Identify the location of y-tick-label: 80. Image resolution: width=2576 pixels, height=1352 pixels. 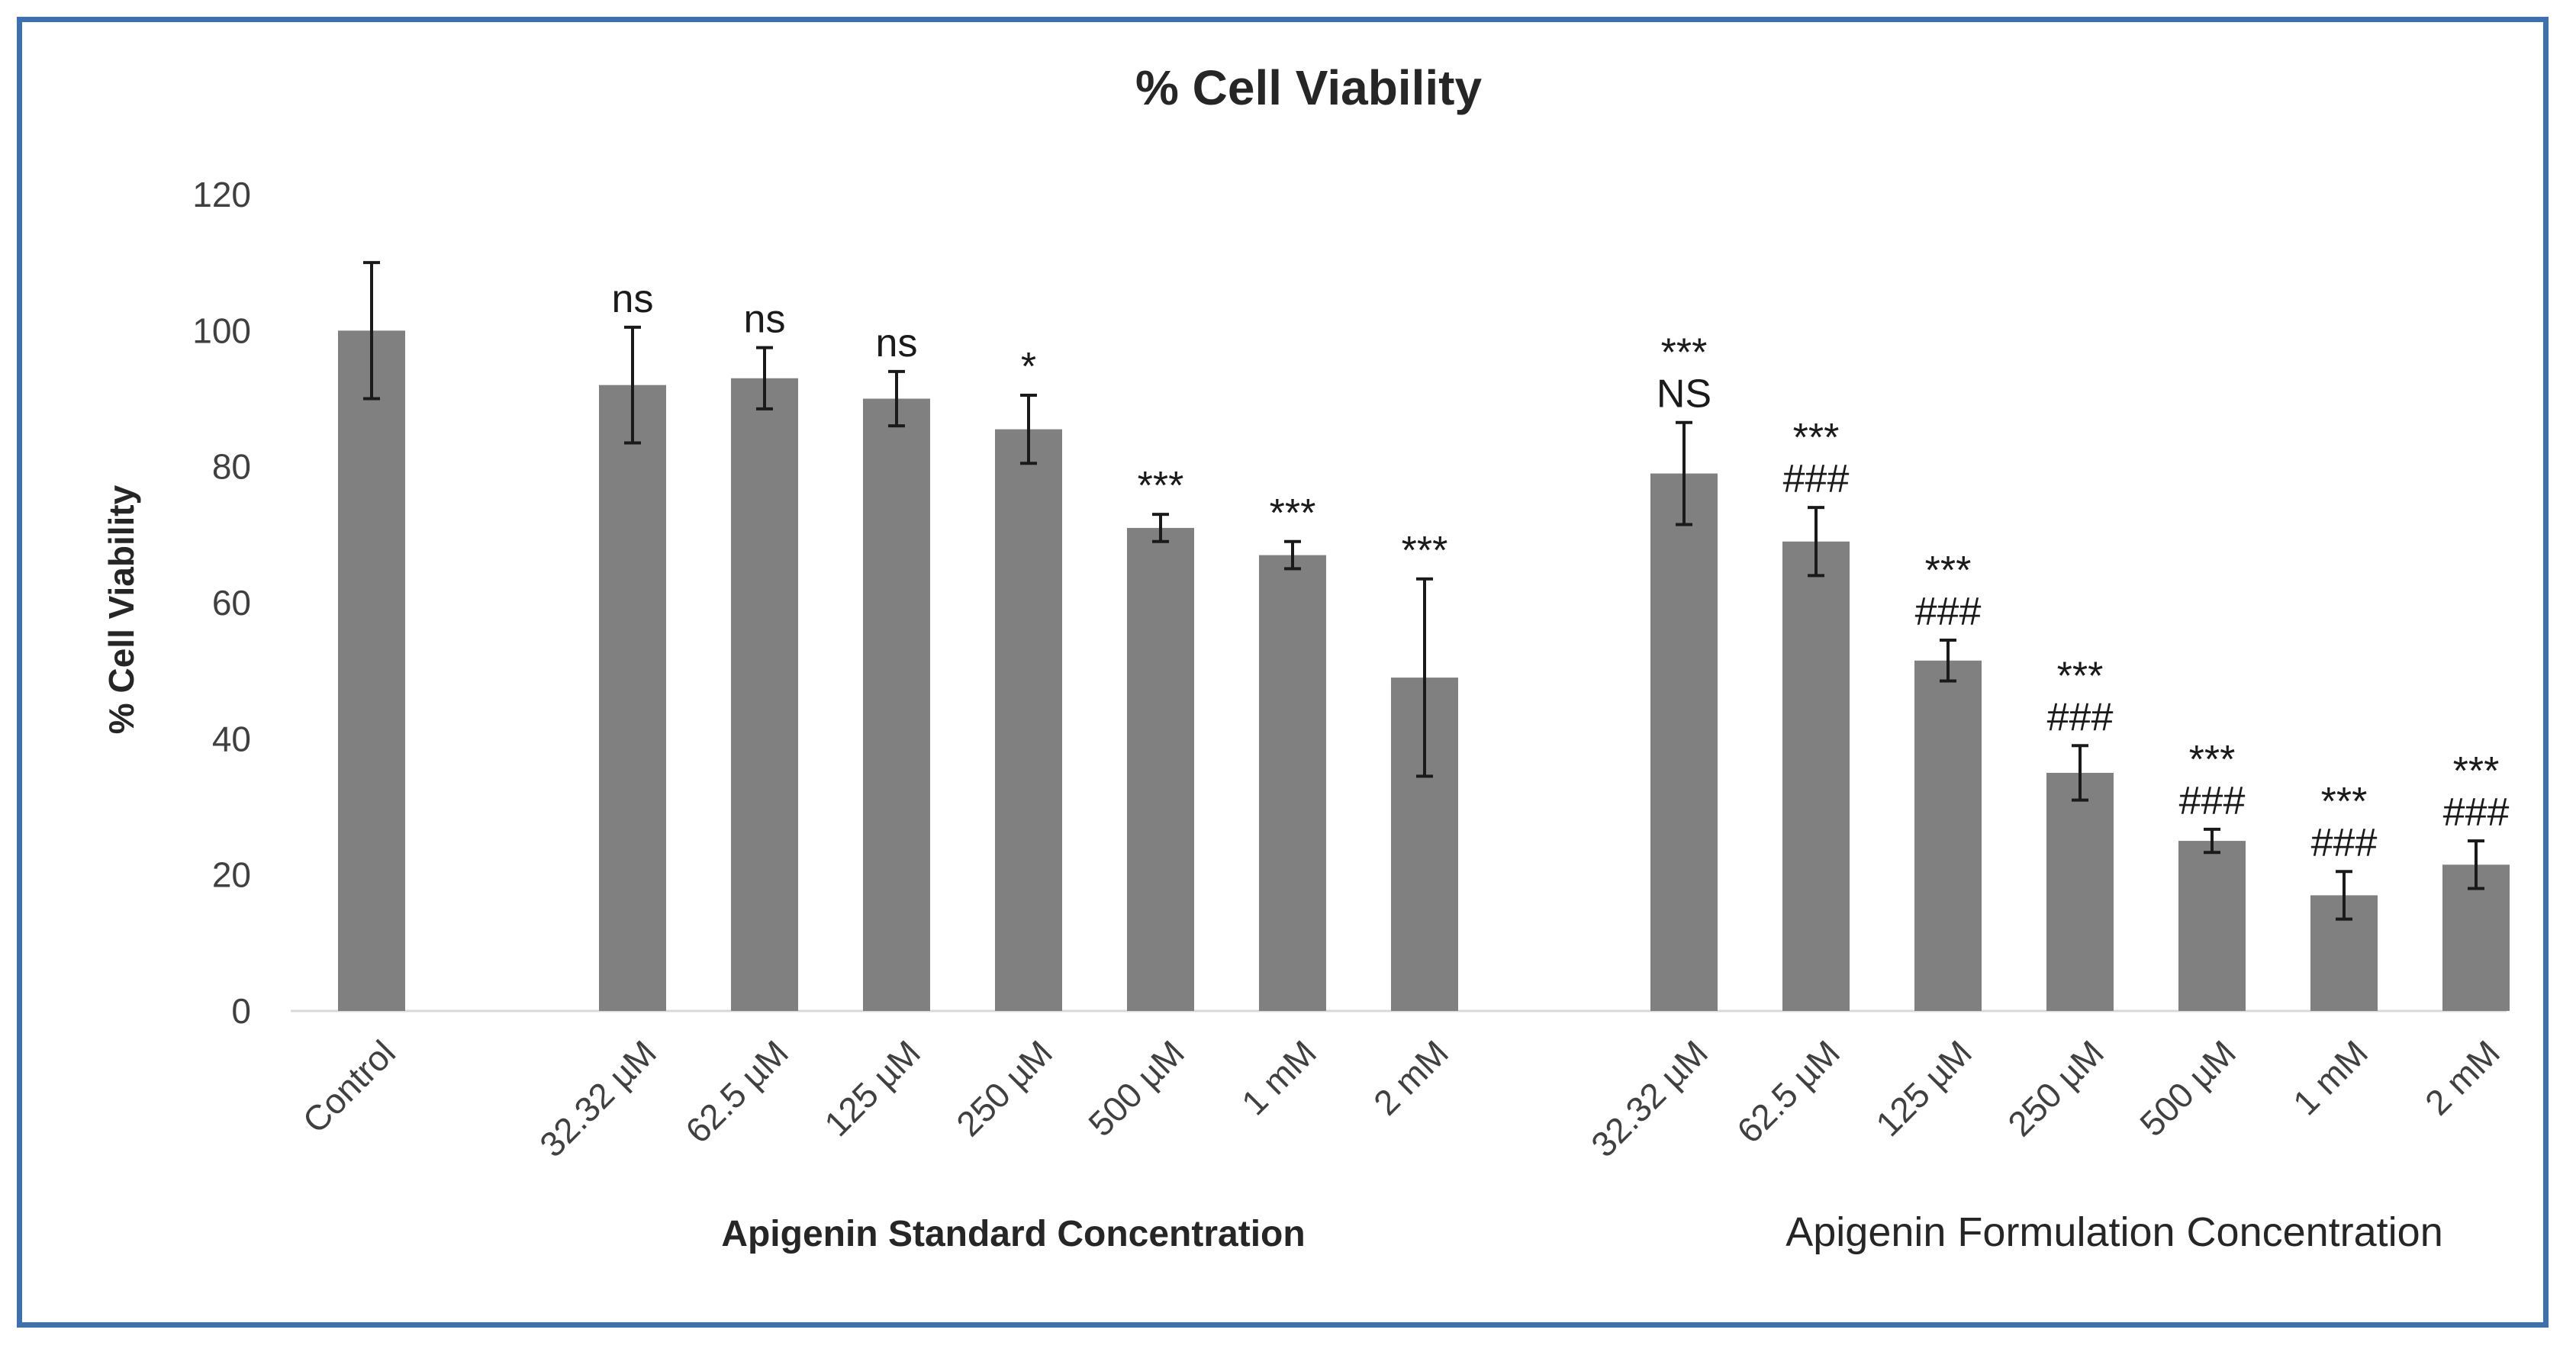
(231, 467).